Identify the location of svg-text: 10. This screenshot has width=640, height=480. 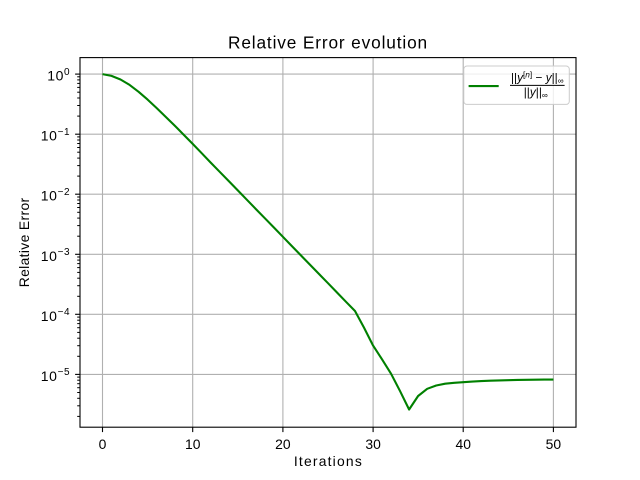
(193, 444).